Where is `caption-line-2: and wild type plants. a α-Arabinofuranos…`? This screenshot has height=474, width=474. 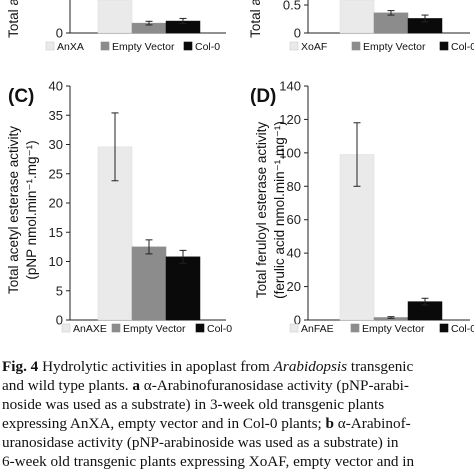 caption-line-2: and wild type plants. a α-Arabinofuranos… is located at coordinates (238, 385).